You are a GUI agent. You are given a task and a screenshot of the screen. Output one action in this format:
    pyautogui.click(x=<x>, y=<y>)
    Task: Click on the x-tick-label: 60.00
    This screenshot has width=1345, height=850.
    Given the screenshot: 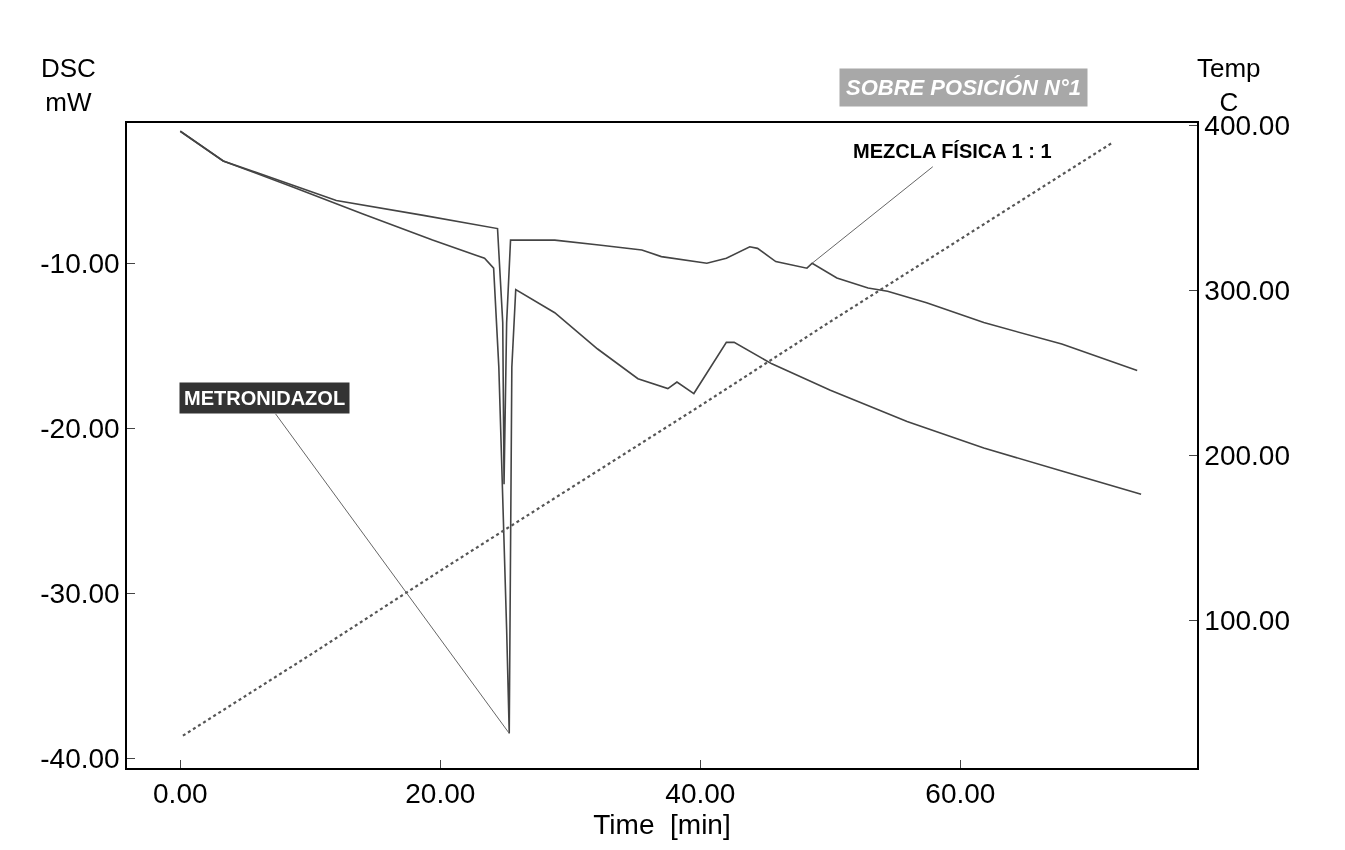 What is the action you would take?
    pyautogui.click(x=960, y=794)
    